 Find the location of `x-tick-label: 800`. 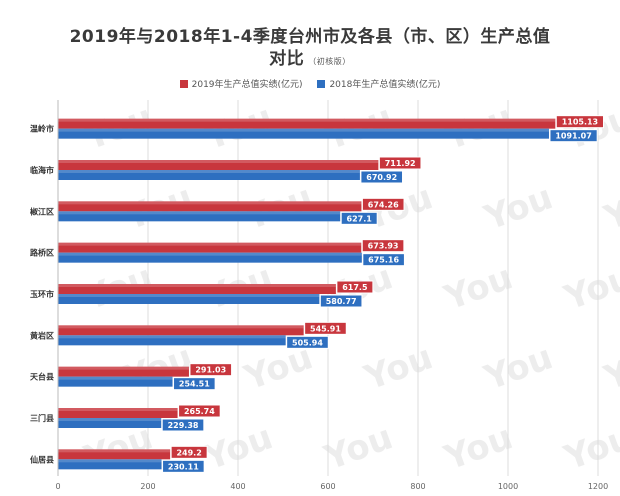

x-tick-label: 800 is located at coordinates (417, 486).